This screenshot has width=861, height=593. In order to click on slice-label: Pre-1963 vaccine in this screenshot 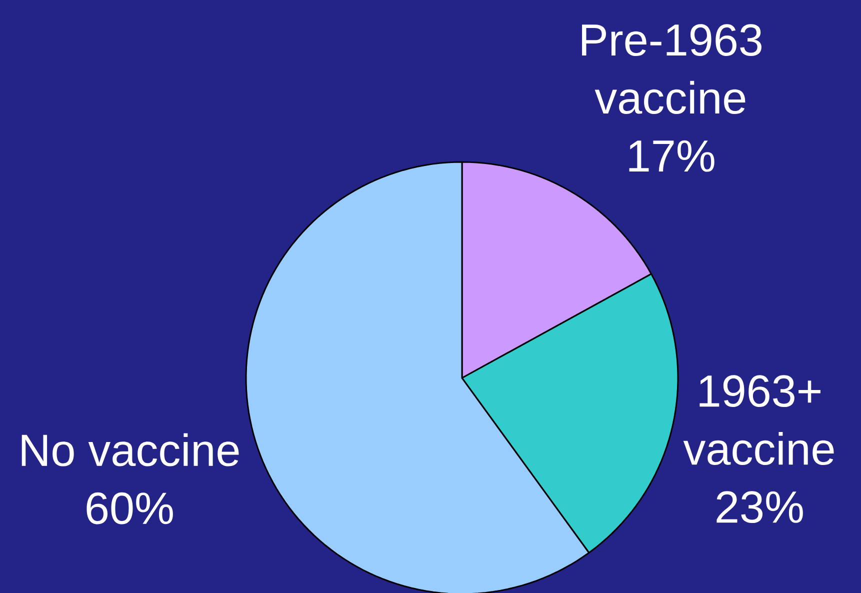, I will do `click(672, 69)`.